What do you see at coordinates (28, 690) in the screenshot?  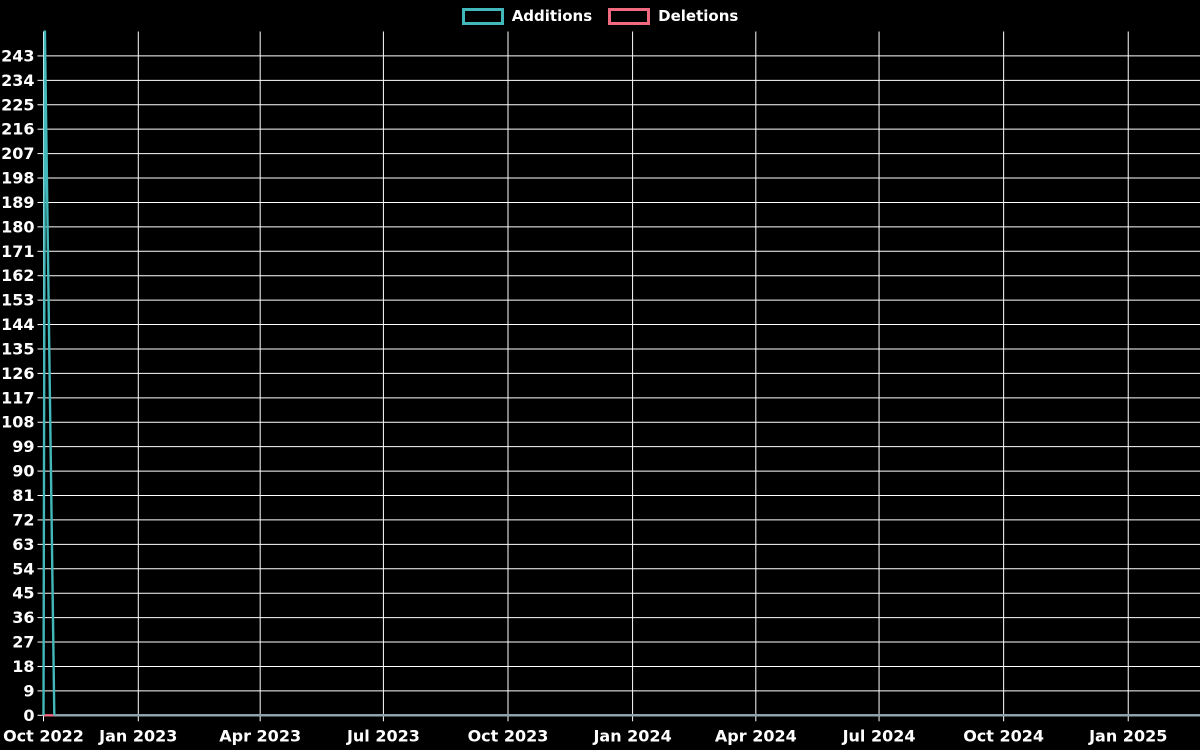 I see `y-tick-label: 9` at bounding box center [28, 690].